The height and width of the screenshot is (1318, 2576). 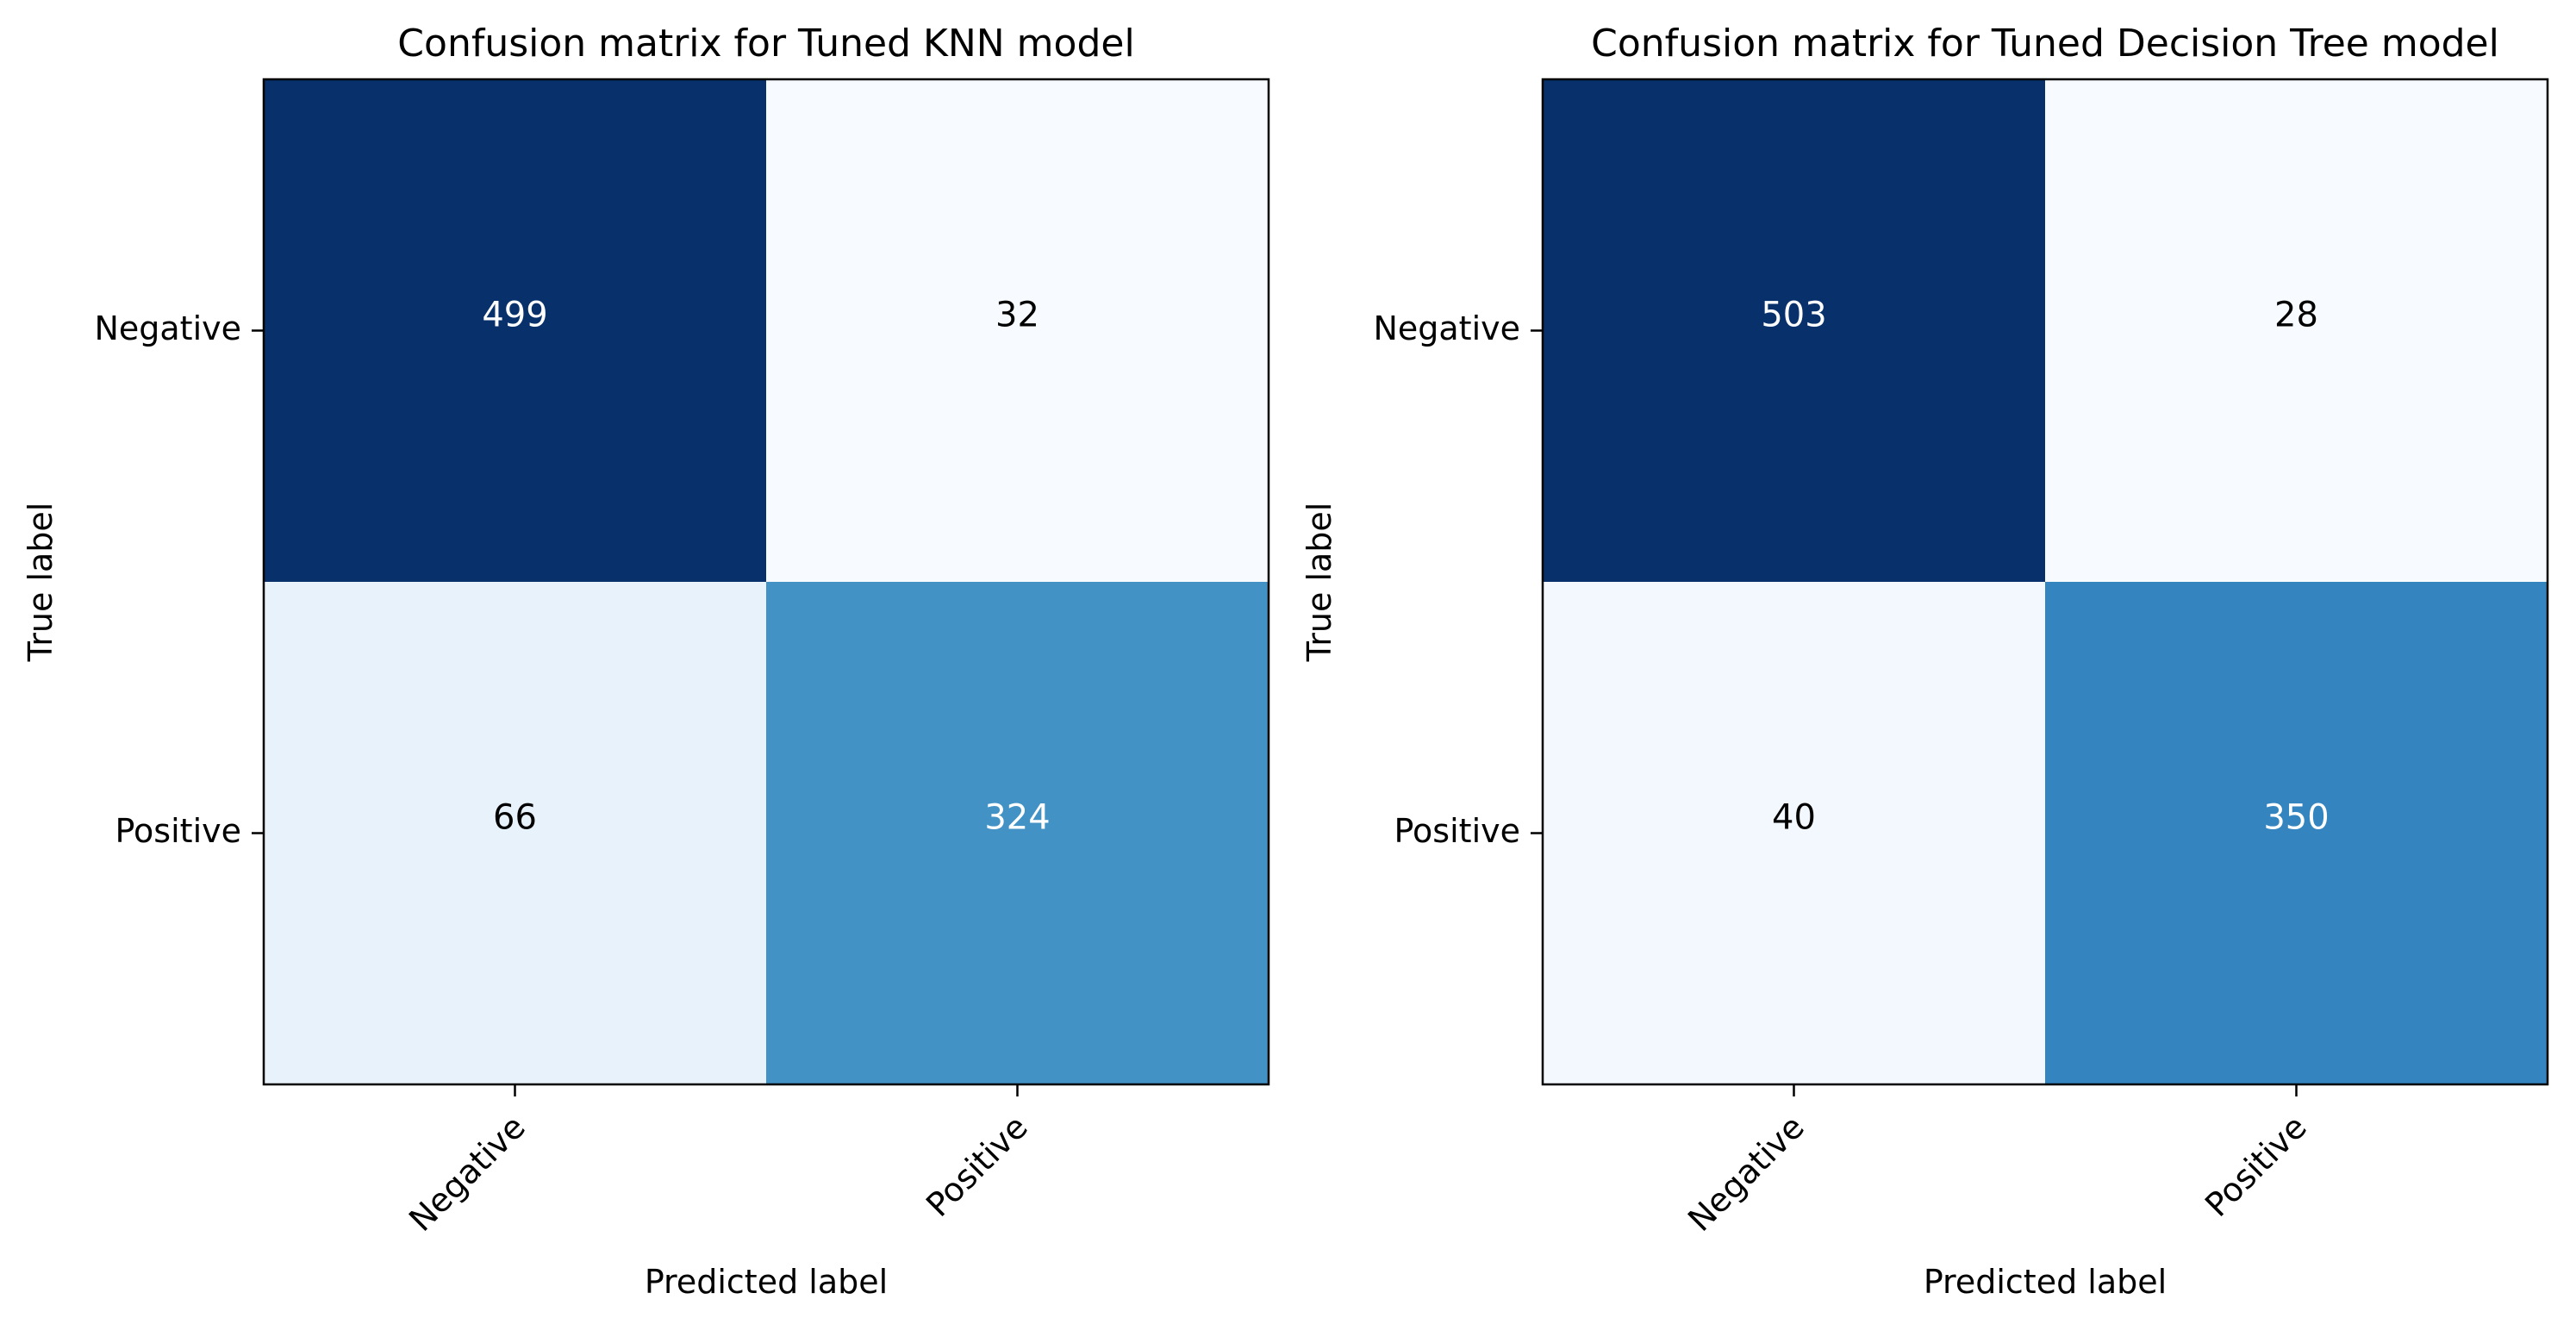 What do you see at coordinates (2296, 818) in the screenshot?
I see `cell-value-decision-tree-r1-c1: 350` at bounding box center [2296, 818].